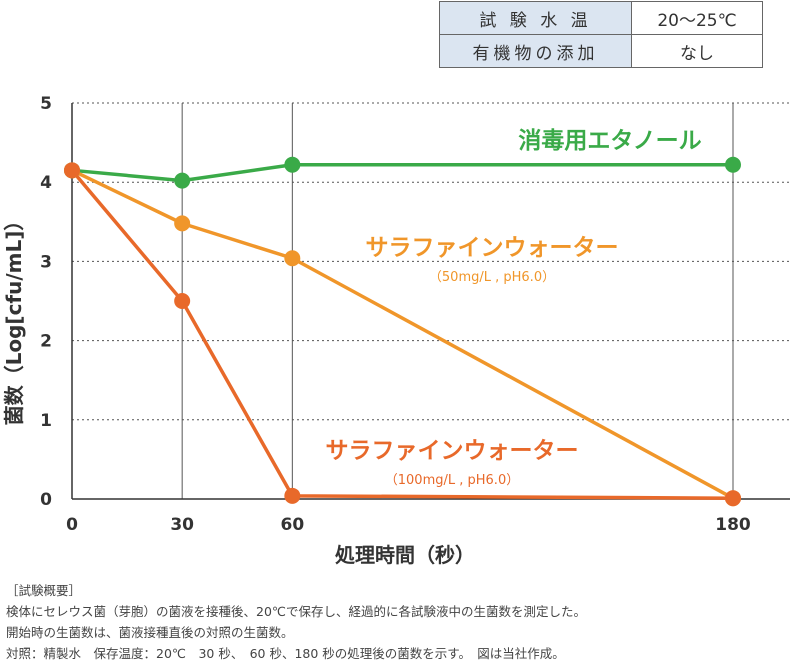 The width and height of the screenshot is (792, 666). I want to click on condition-label: 試 験 水 温, so click(535, 18).